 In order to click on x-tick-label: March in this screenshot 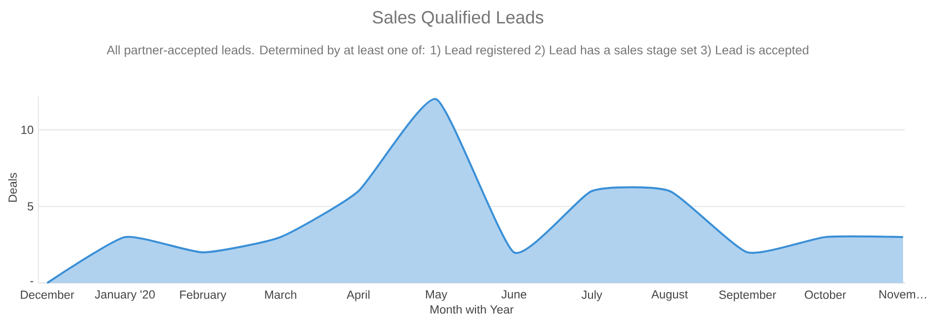, I will do `click(280, 294)`.